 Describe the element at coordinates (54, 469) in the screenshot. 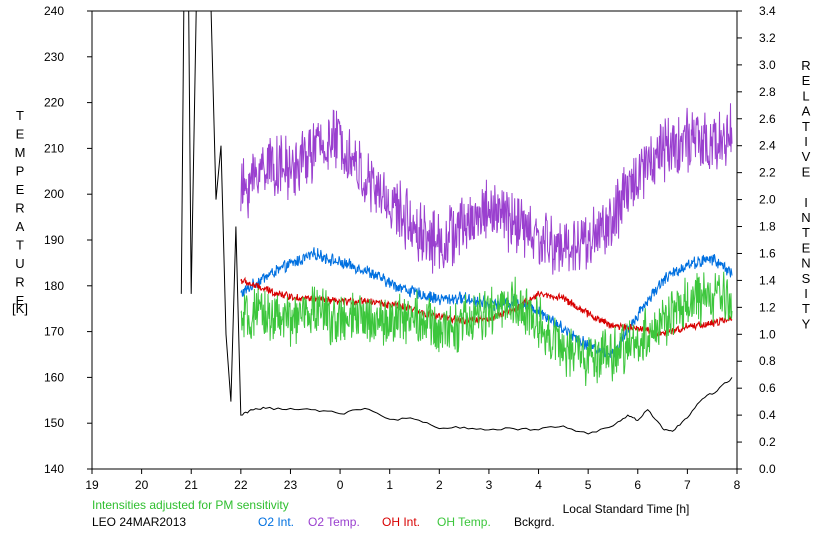

I see `left-y-tick-label: 140` at that location.